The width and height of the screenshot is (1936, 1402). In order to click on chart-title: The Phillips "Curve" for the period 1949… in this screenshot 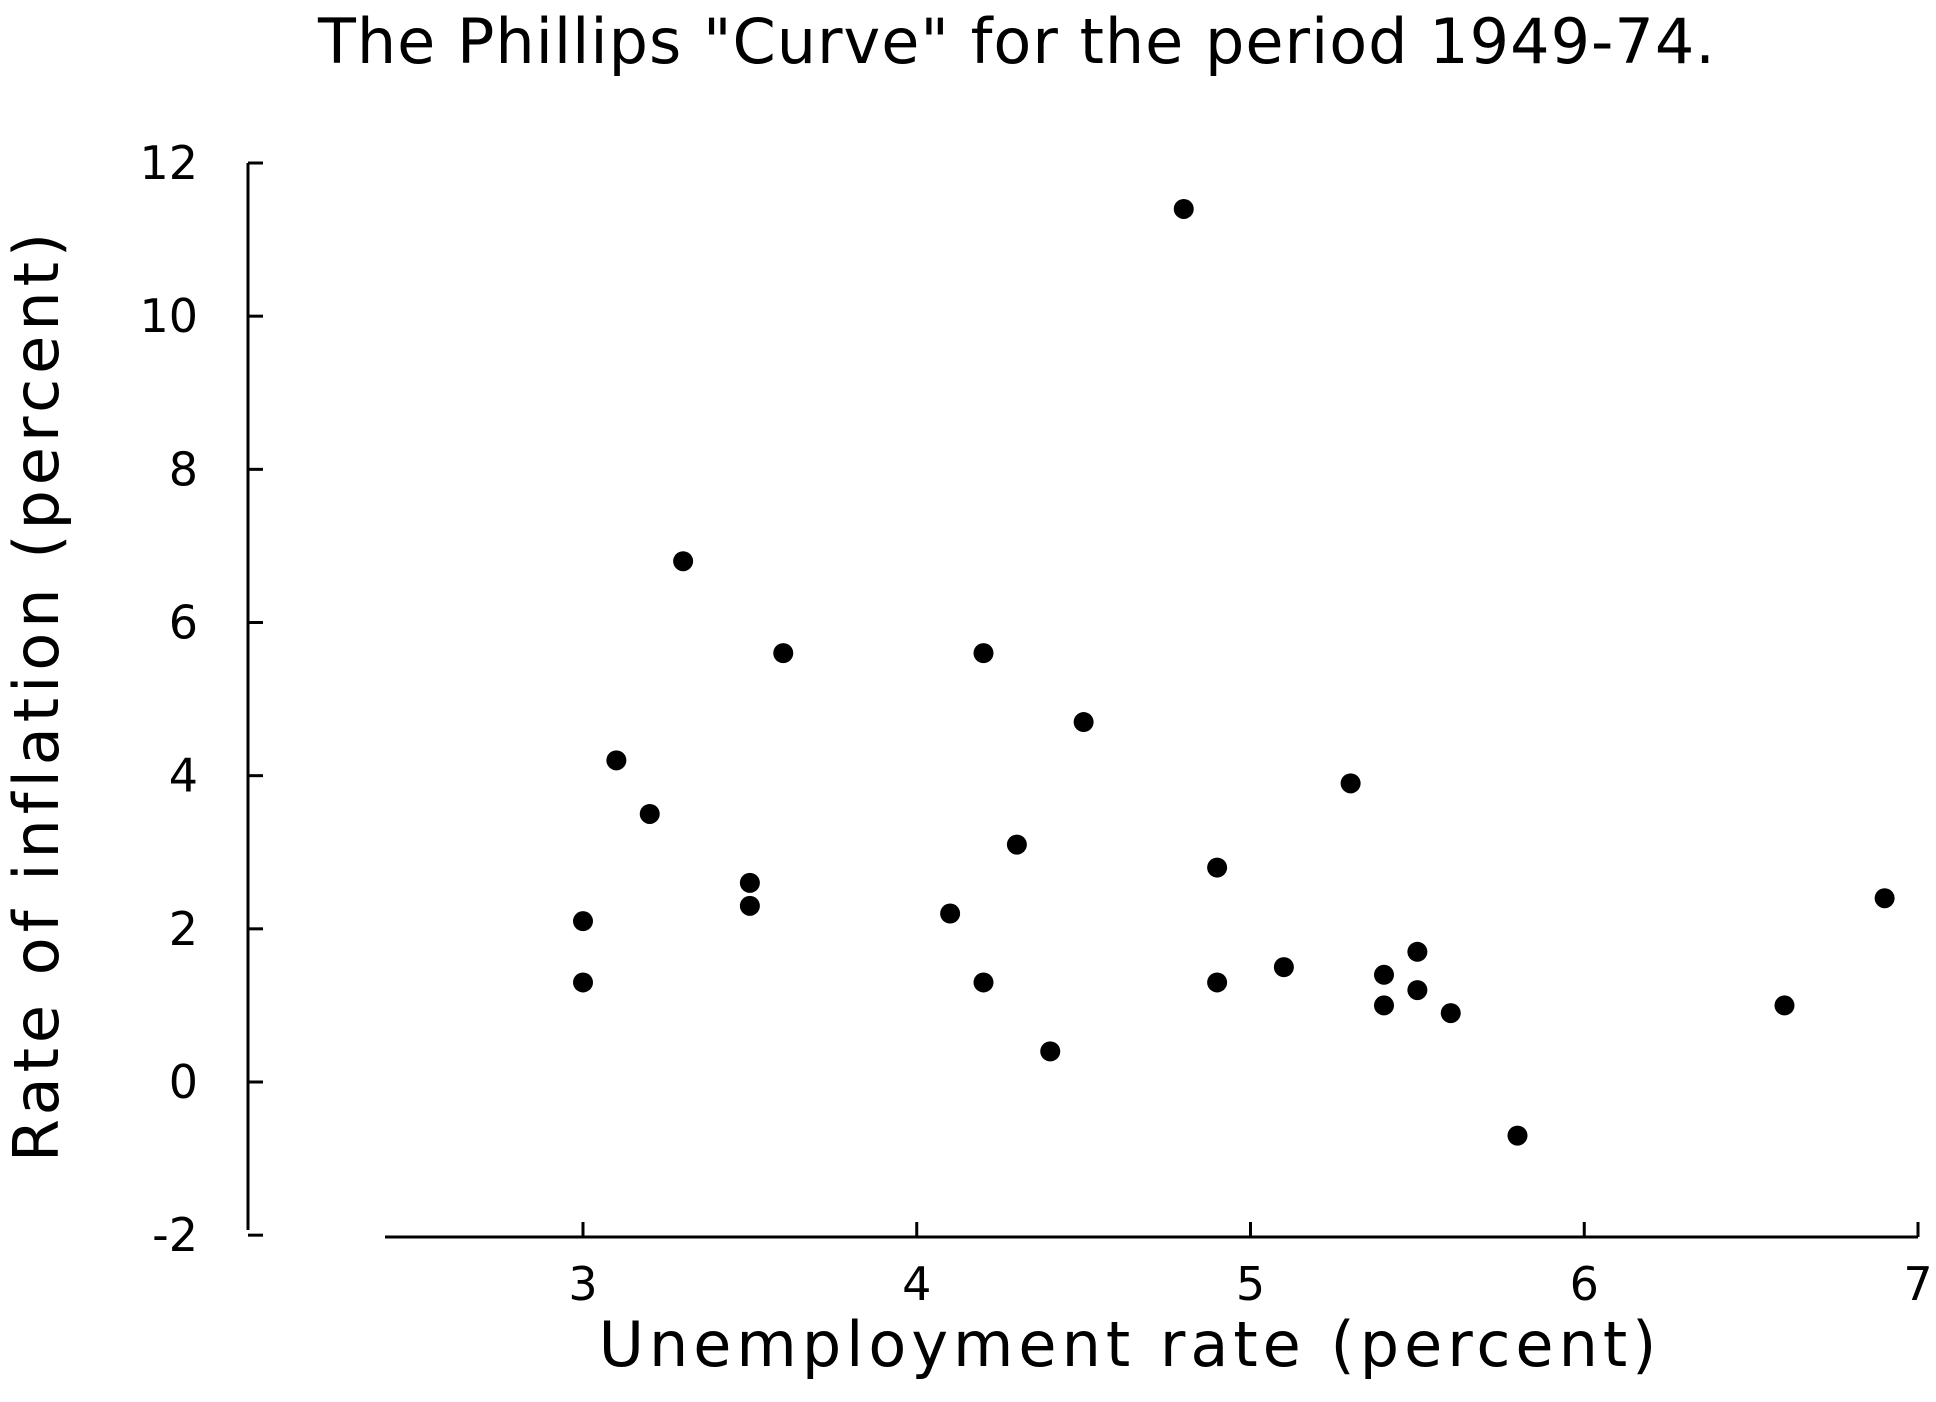, I will do `click(1016, 41)`.